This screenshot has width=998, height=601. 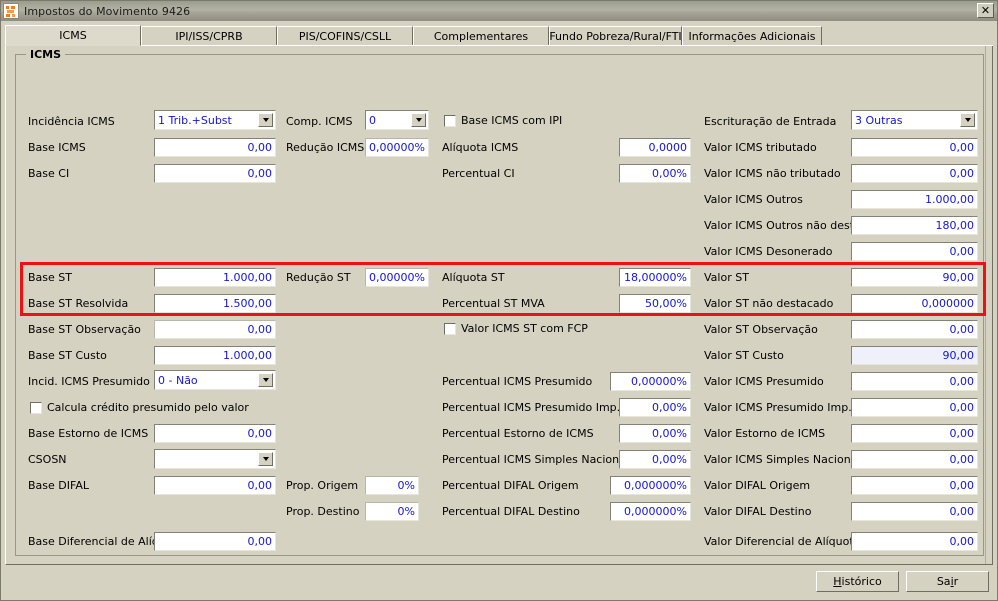 I want to click on label-aliquota-icms: Alíquota ICMS, so click(x=480, y=147).